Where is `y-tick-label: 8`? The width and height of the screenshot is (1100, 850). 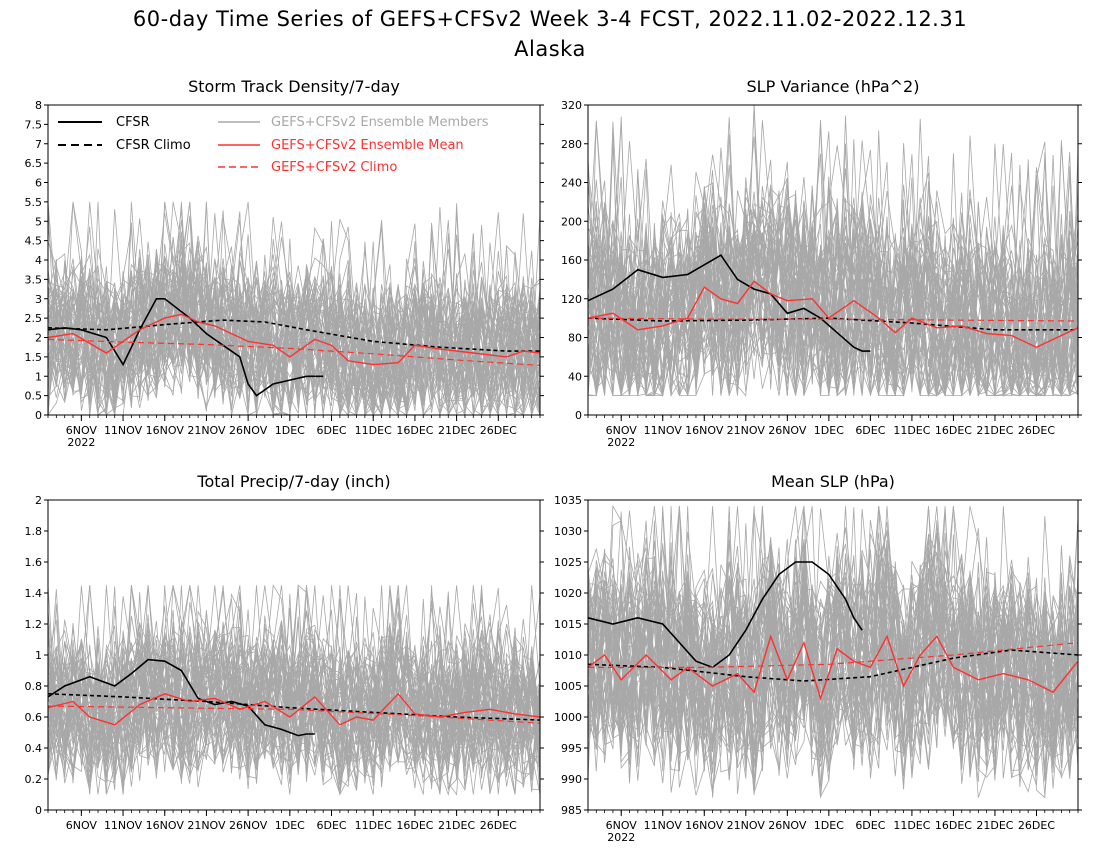
y-tick-label: 8 is located at coordinates (38, 105).